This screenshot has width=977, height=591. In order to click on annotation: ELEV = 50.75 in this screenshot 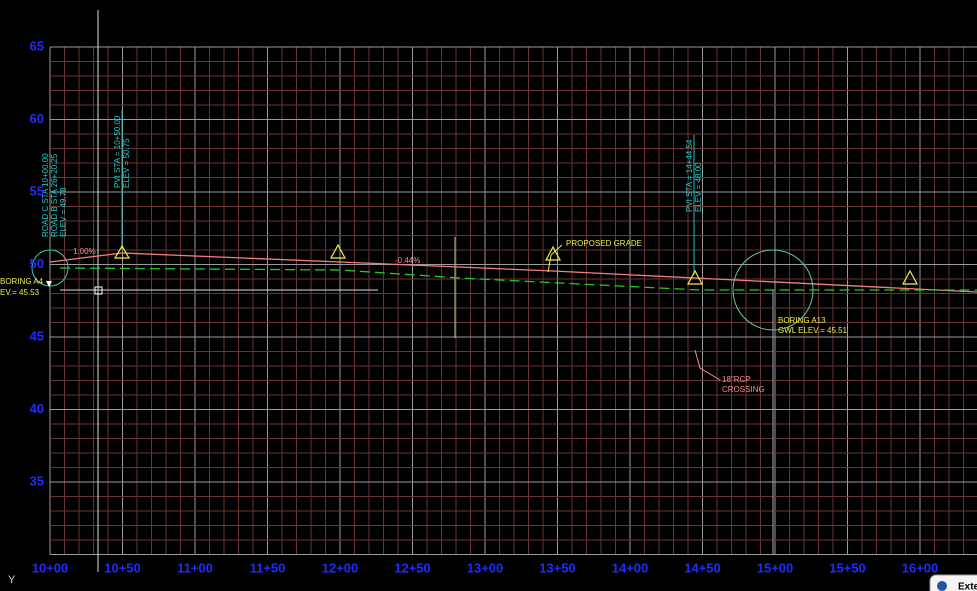, I will do `click(126, 163)`.